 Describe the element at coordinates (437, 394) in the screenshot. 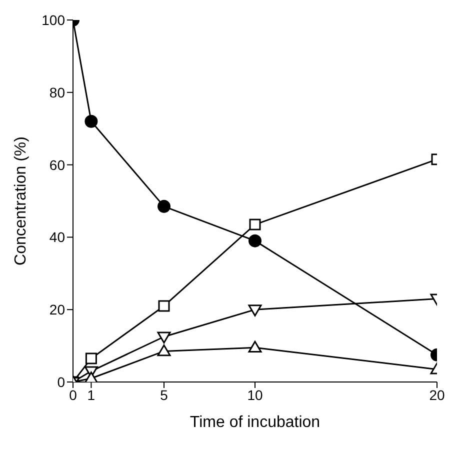

I see `x-tick-label: 20` at that location.